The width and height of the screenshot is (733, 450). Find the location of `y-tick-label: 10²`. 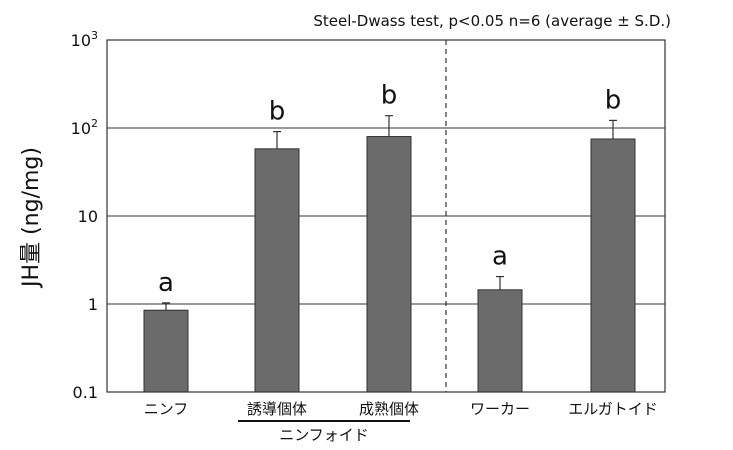

y-tick-label: 10² is located at coordinates (84, 127).